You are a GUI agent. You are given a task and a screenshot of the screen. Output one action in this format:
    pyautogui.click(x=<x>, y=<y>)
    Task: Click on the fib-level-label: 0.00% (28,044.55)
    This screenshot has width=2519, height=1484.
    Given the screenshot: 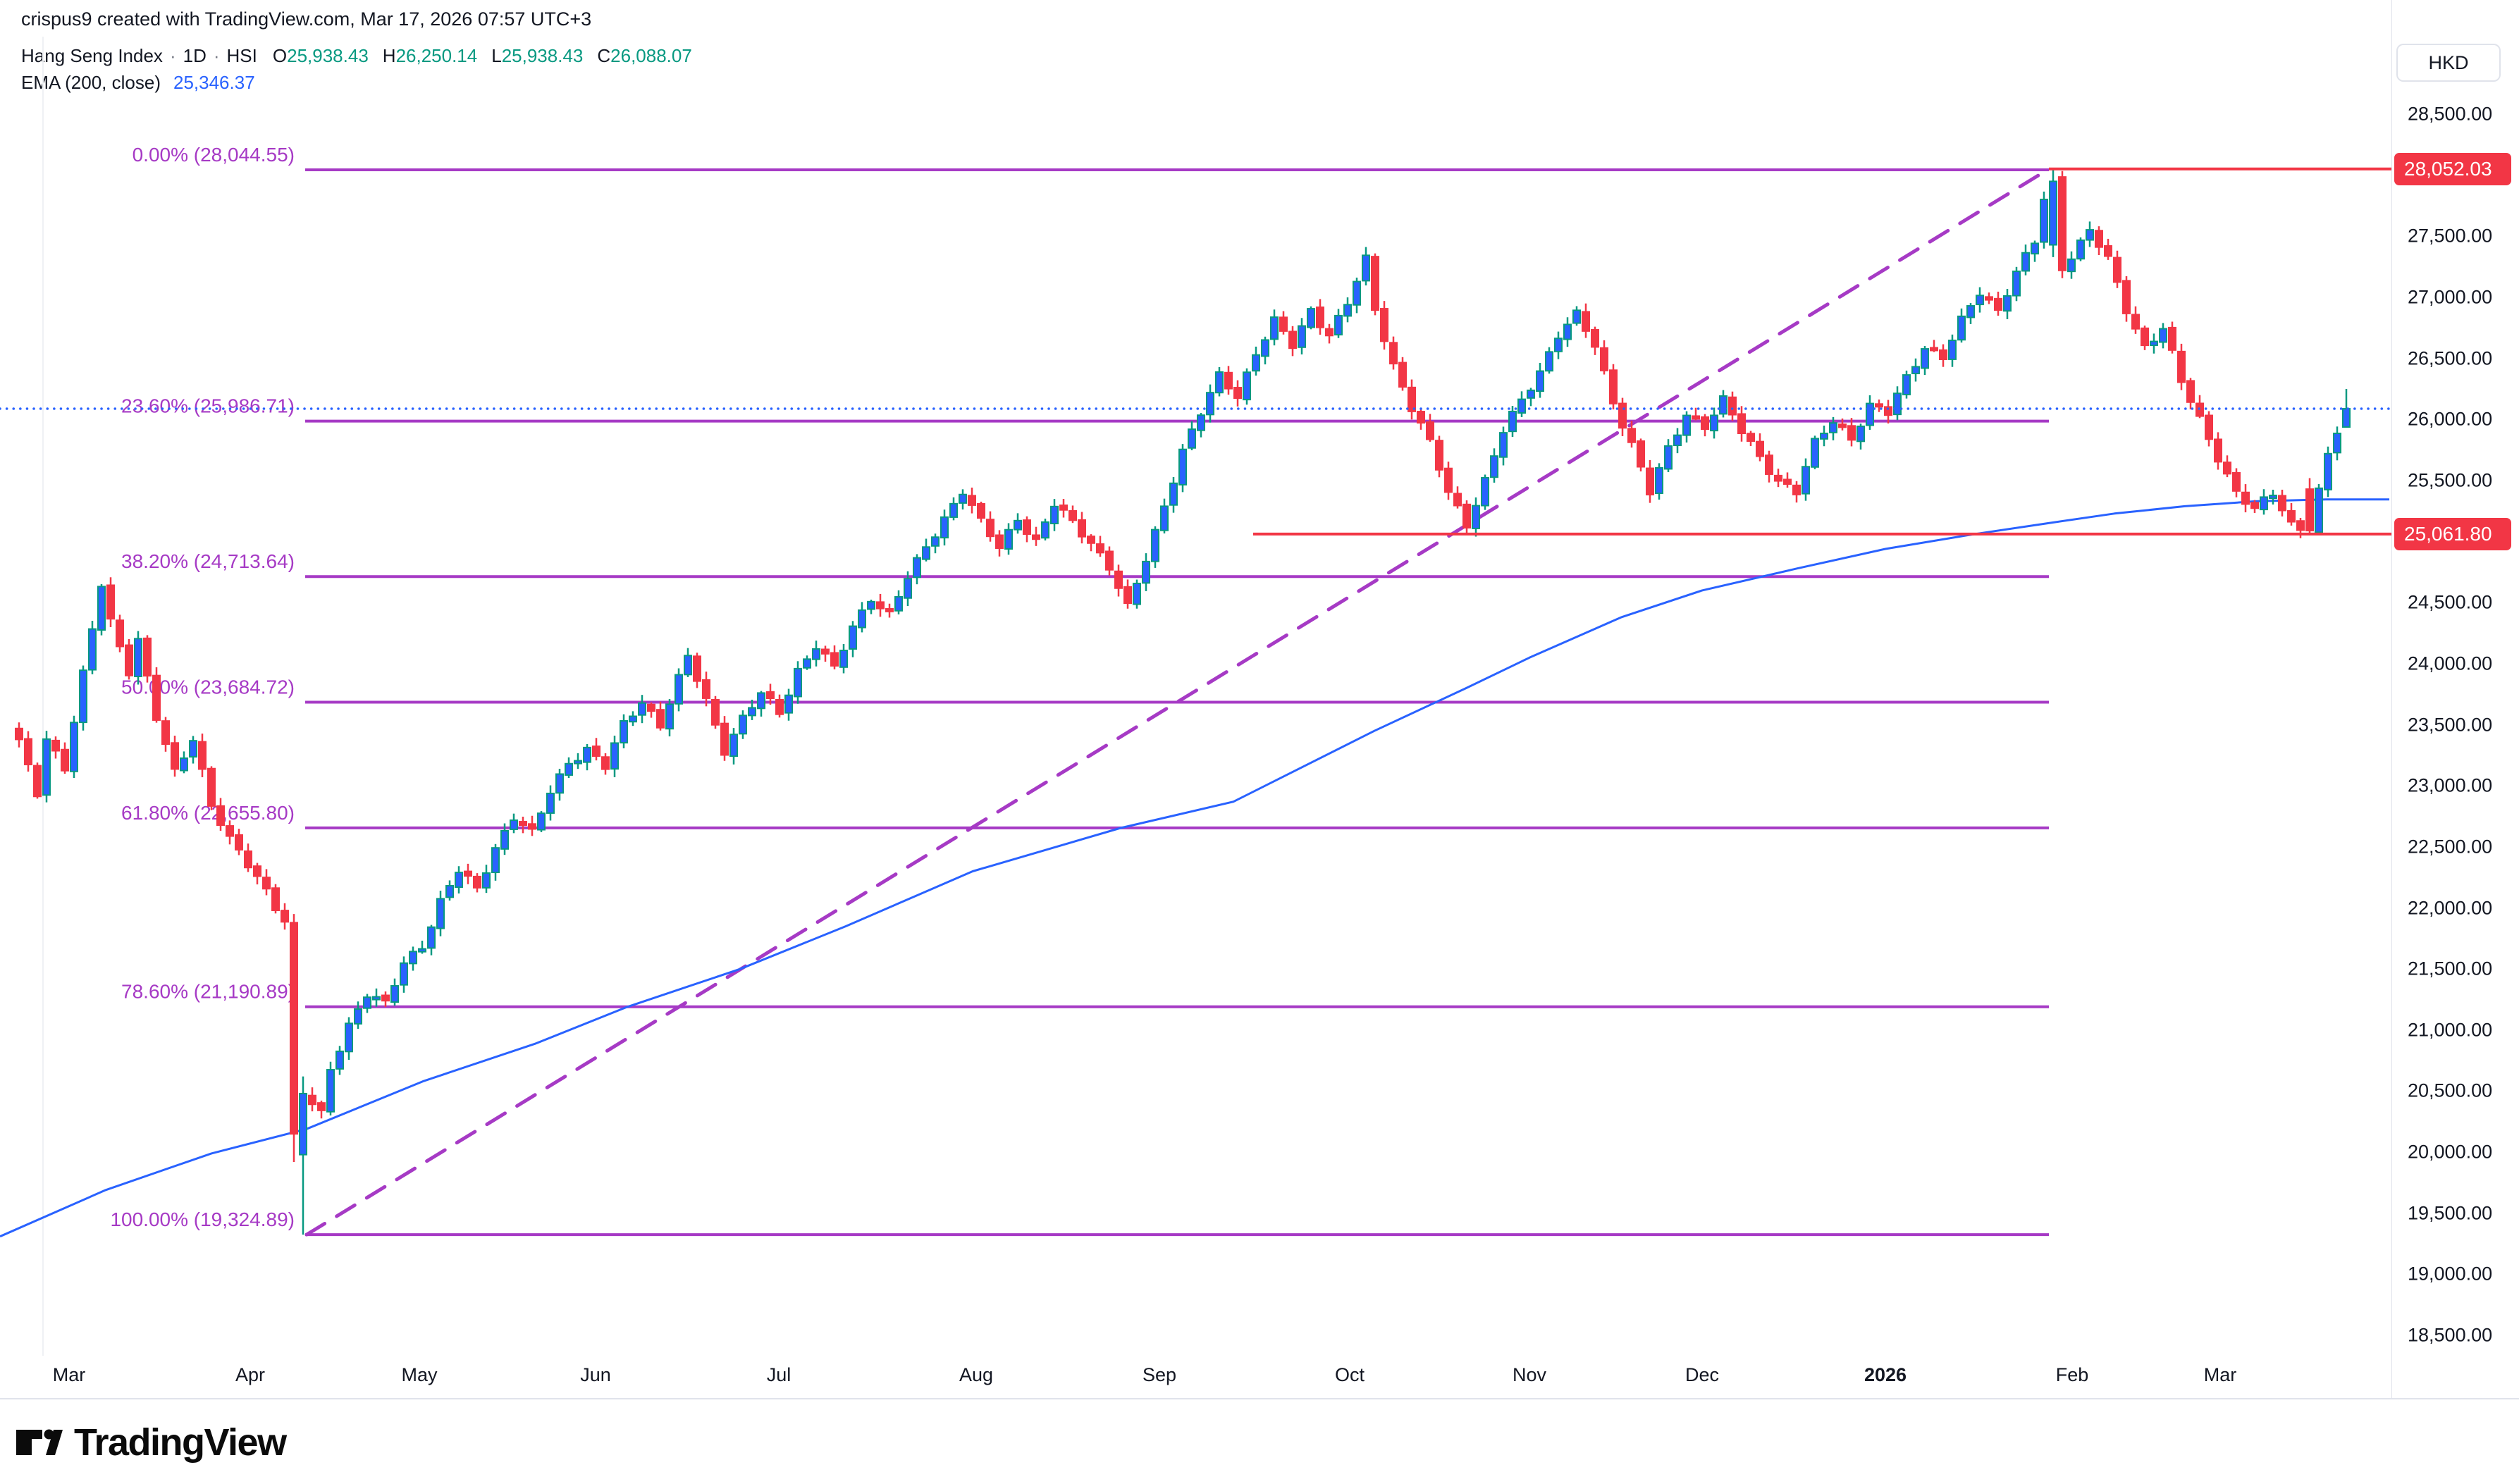 What is the action you would take?
    pyautogui.click(x=214, y=155)
    